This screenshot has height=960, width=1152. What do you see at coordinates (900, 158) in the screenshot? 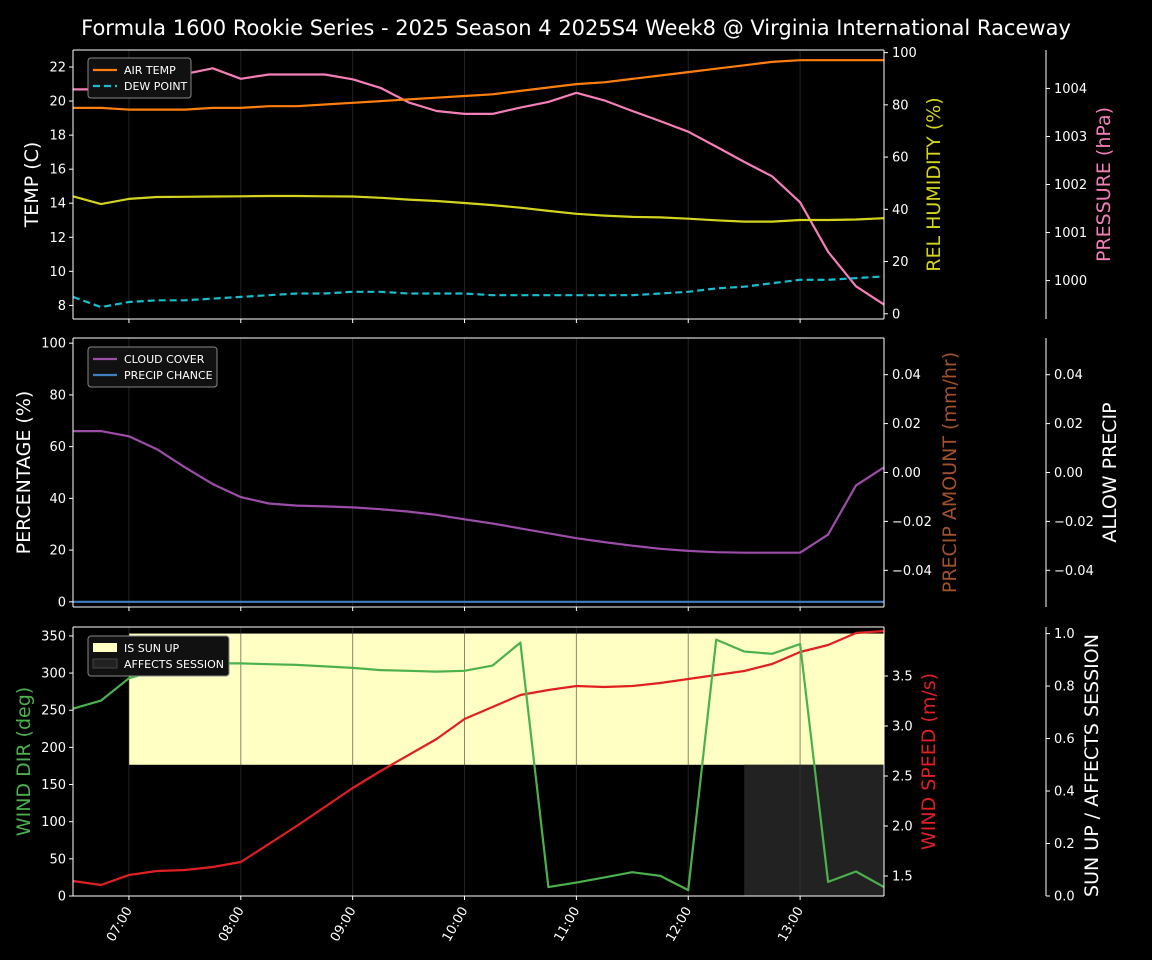
I see `humidity-axis-tick-label: 60` at bounding box center [900, 158].